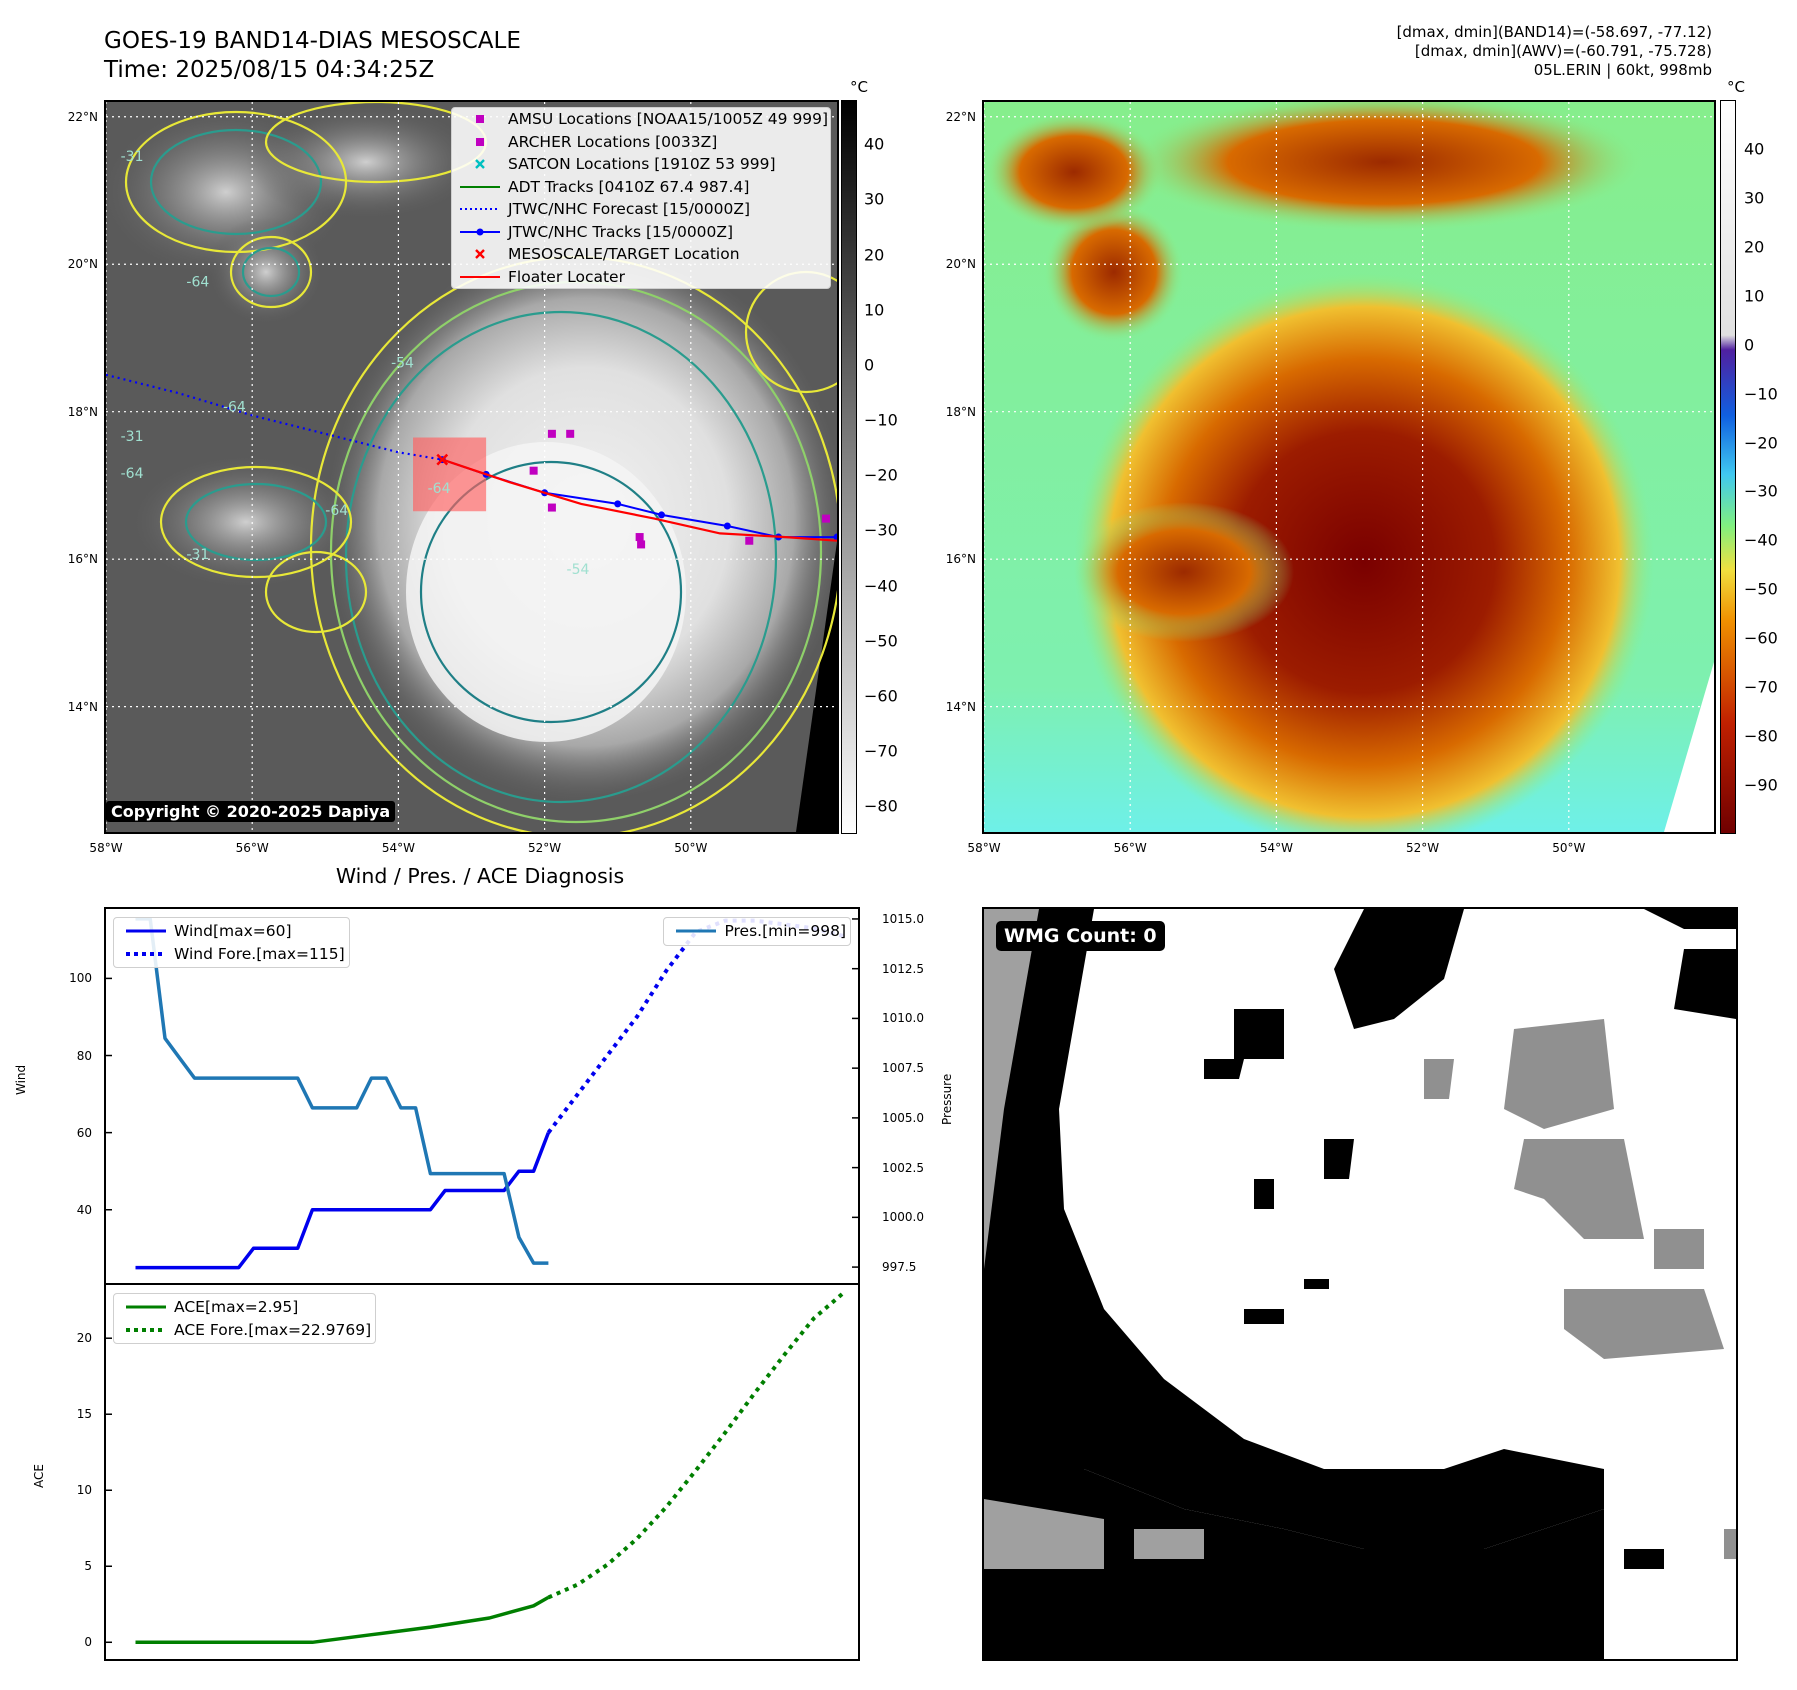 The image size is (1797, 1690). I want to click on ace-legend: ACE[max=2.95] ACE Fore.[max=22.9769], so click(245, 1318).